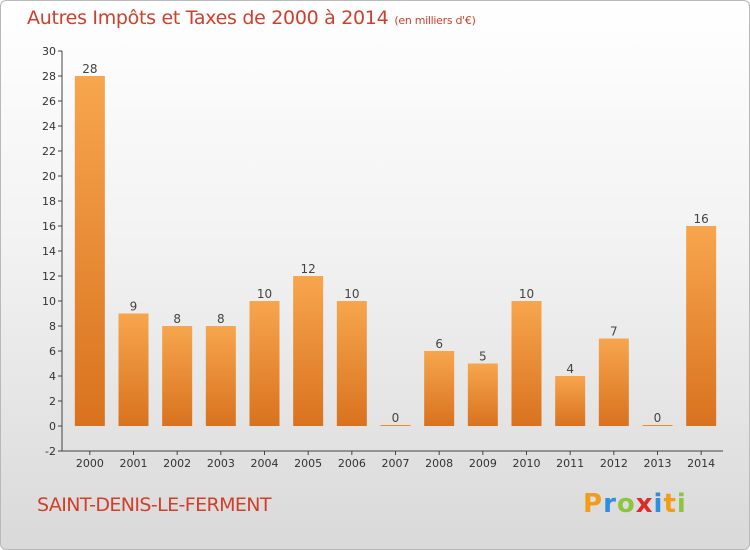 The height and width of the screenshot is (550, 750). Describe the element at coordinates (50, 451) in the screenshot. I see `y-tick-label: -2` at that location.